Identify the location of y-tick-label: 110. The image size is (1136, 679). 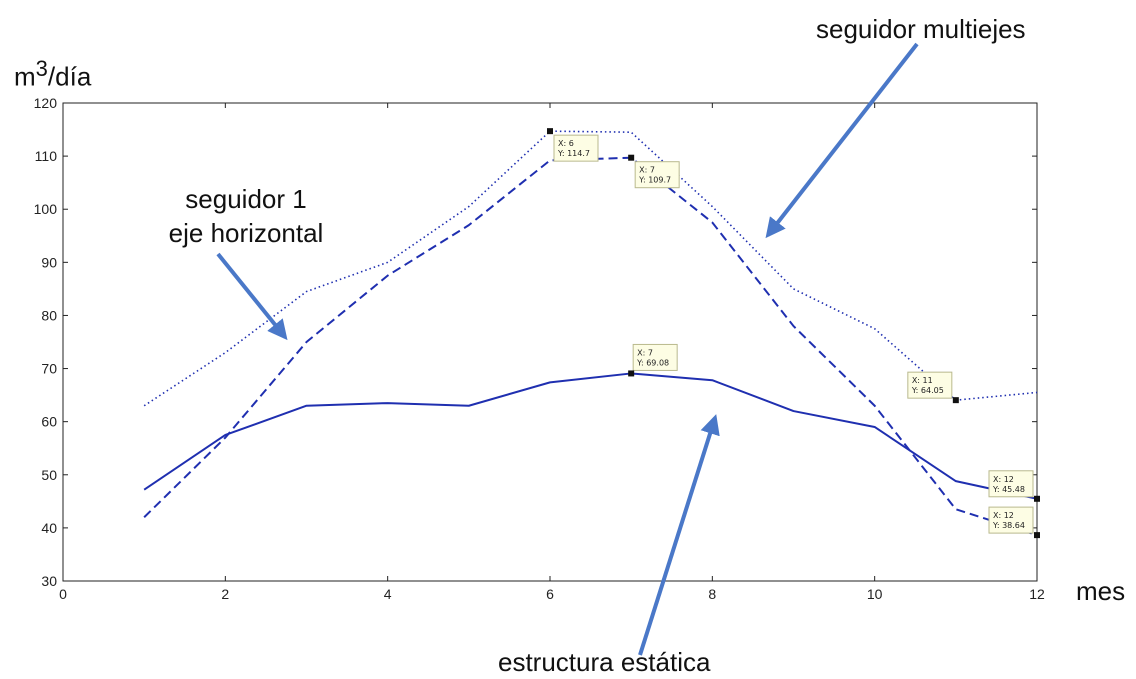
(46, 156).